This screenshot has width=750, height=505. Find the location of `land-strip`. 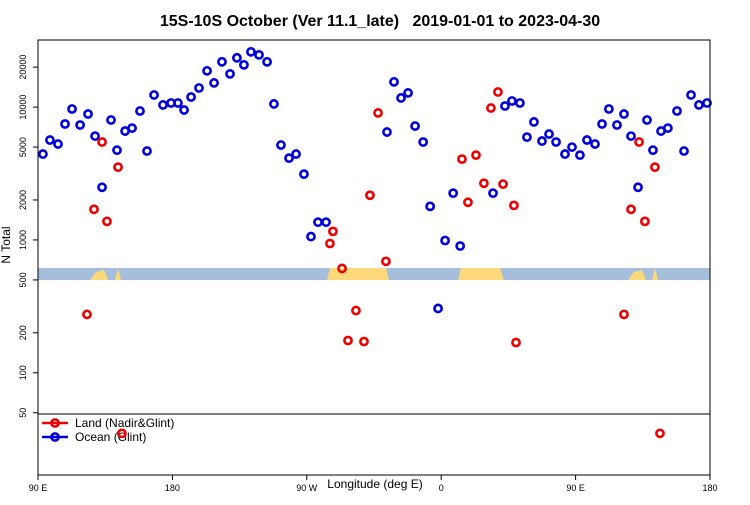

land-strip is located at coordinates (374, 274).